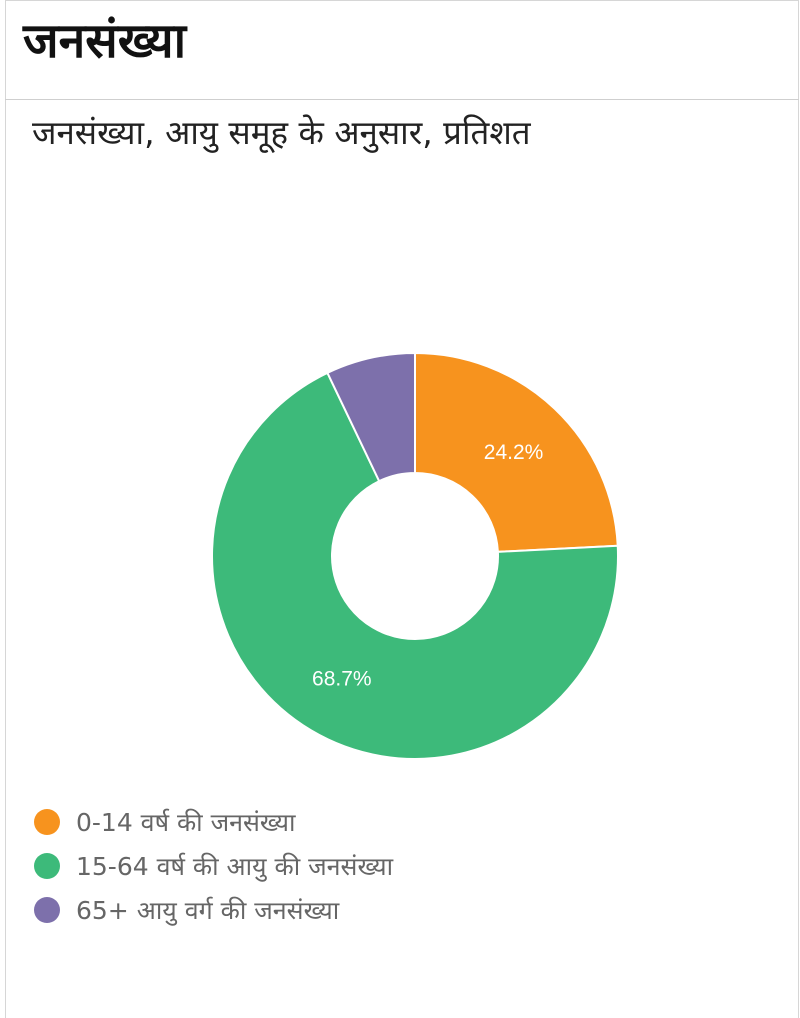  What do you see at coordinates (402, 99) in the screenshot?
I see `heading-divider` at bounding box center [402, 99].